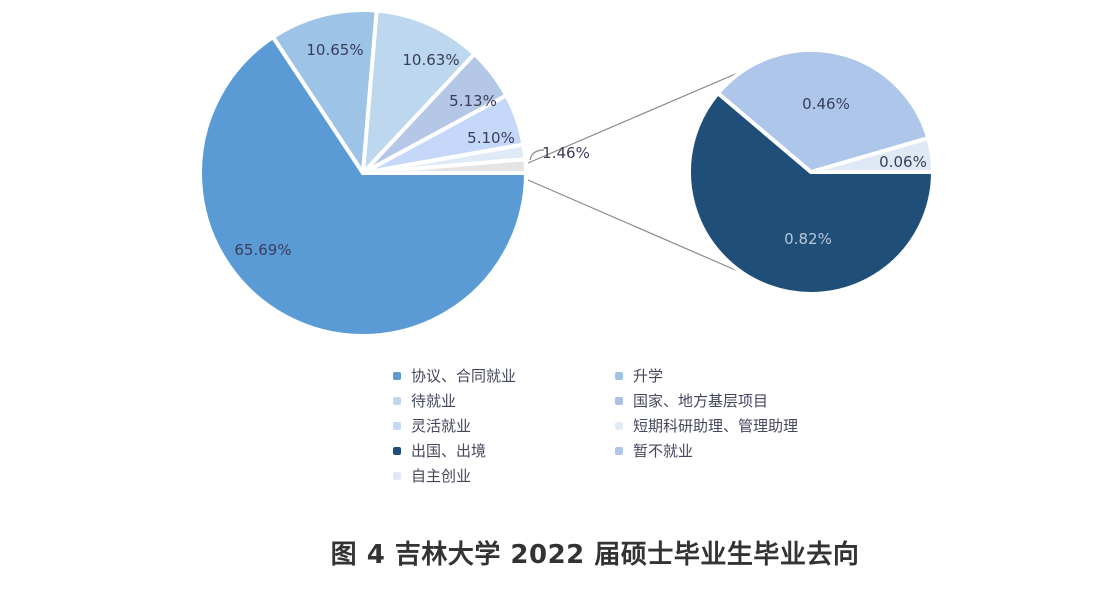 The width and height of the screenshot is (1112, 604). What do you see at coordinates (537, 155) in the screenshot?
I see `label-leader-line` at bounding box center [537, 155].